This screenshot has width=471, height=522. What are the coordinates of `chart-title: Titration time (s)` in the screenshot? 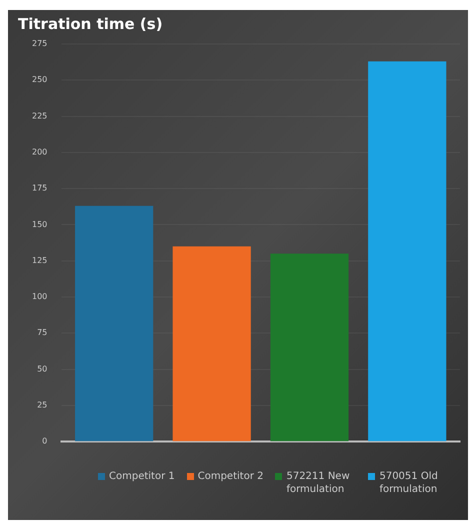 It's located at (90, 23).